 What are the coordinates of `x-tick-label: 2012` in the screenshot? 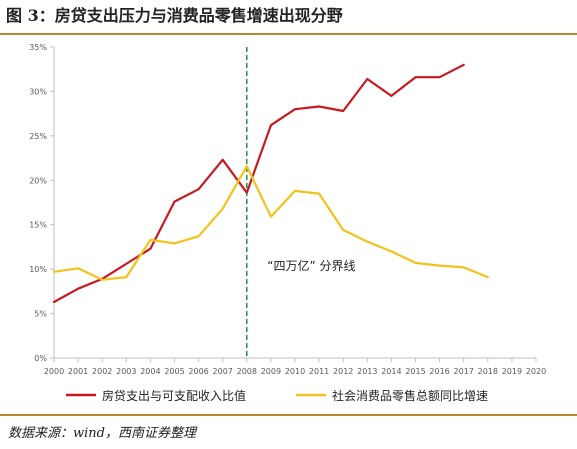 It's located at (343, 371).